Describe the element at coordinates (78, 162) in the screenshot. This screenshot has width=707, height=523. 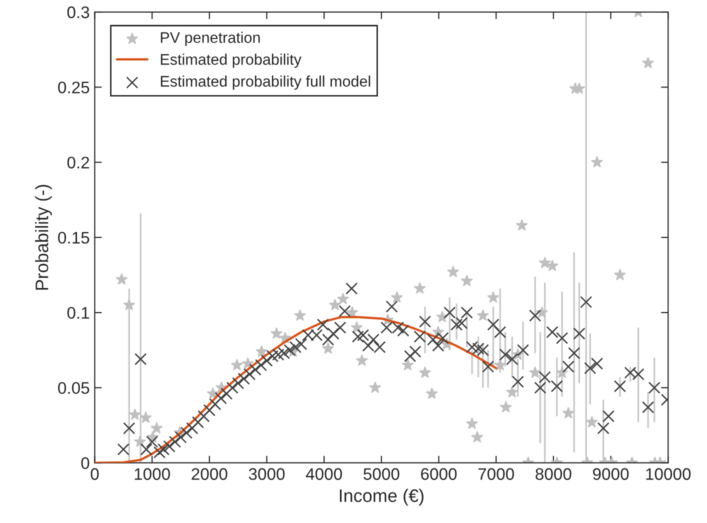
I see `y-tick-label: 0.2` at that location.